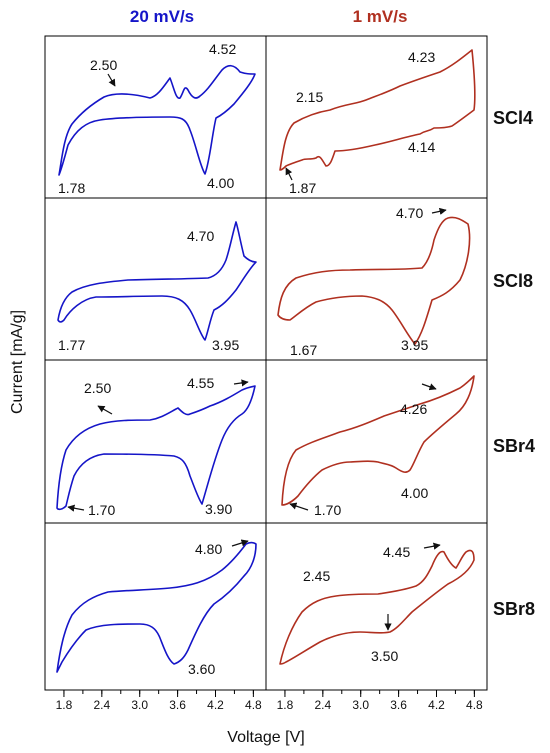 This screenshot has height=753, width=550. I want to click on ann-sbr8-1-b: 4.45, so click(396, 552).